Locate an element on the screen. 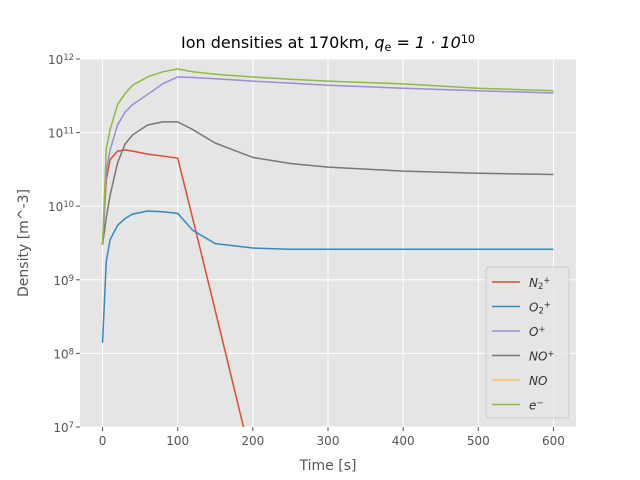  title-math: qe = 1 · 1010 is located at coordinates (424, 43).